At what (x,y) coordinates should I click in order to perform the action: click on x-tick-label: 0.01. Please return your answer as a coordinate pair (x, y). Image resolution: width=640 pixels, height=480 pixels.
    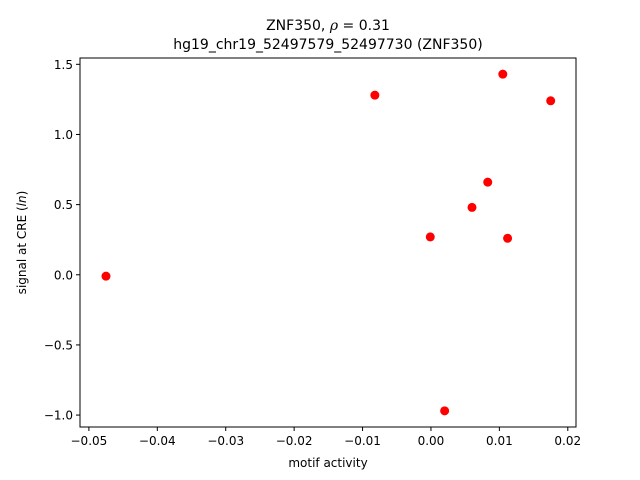
    Looking at the image, I should click on (499, 441).